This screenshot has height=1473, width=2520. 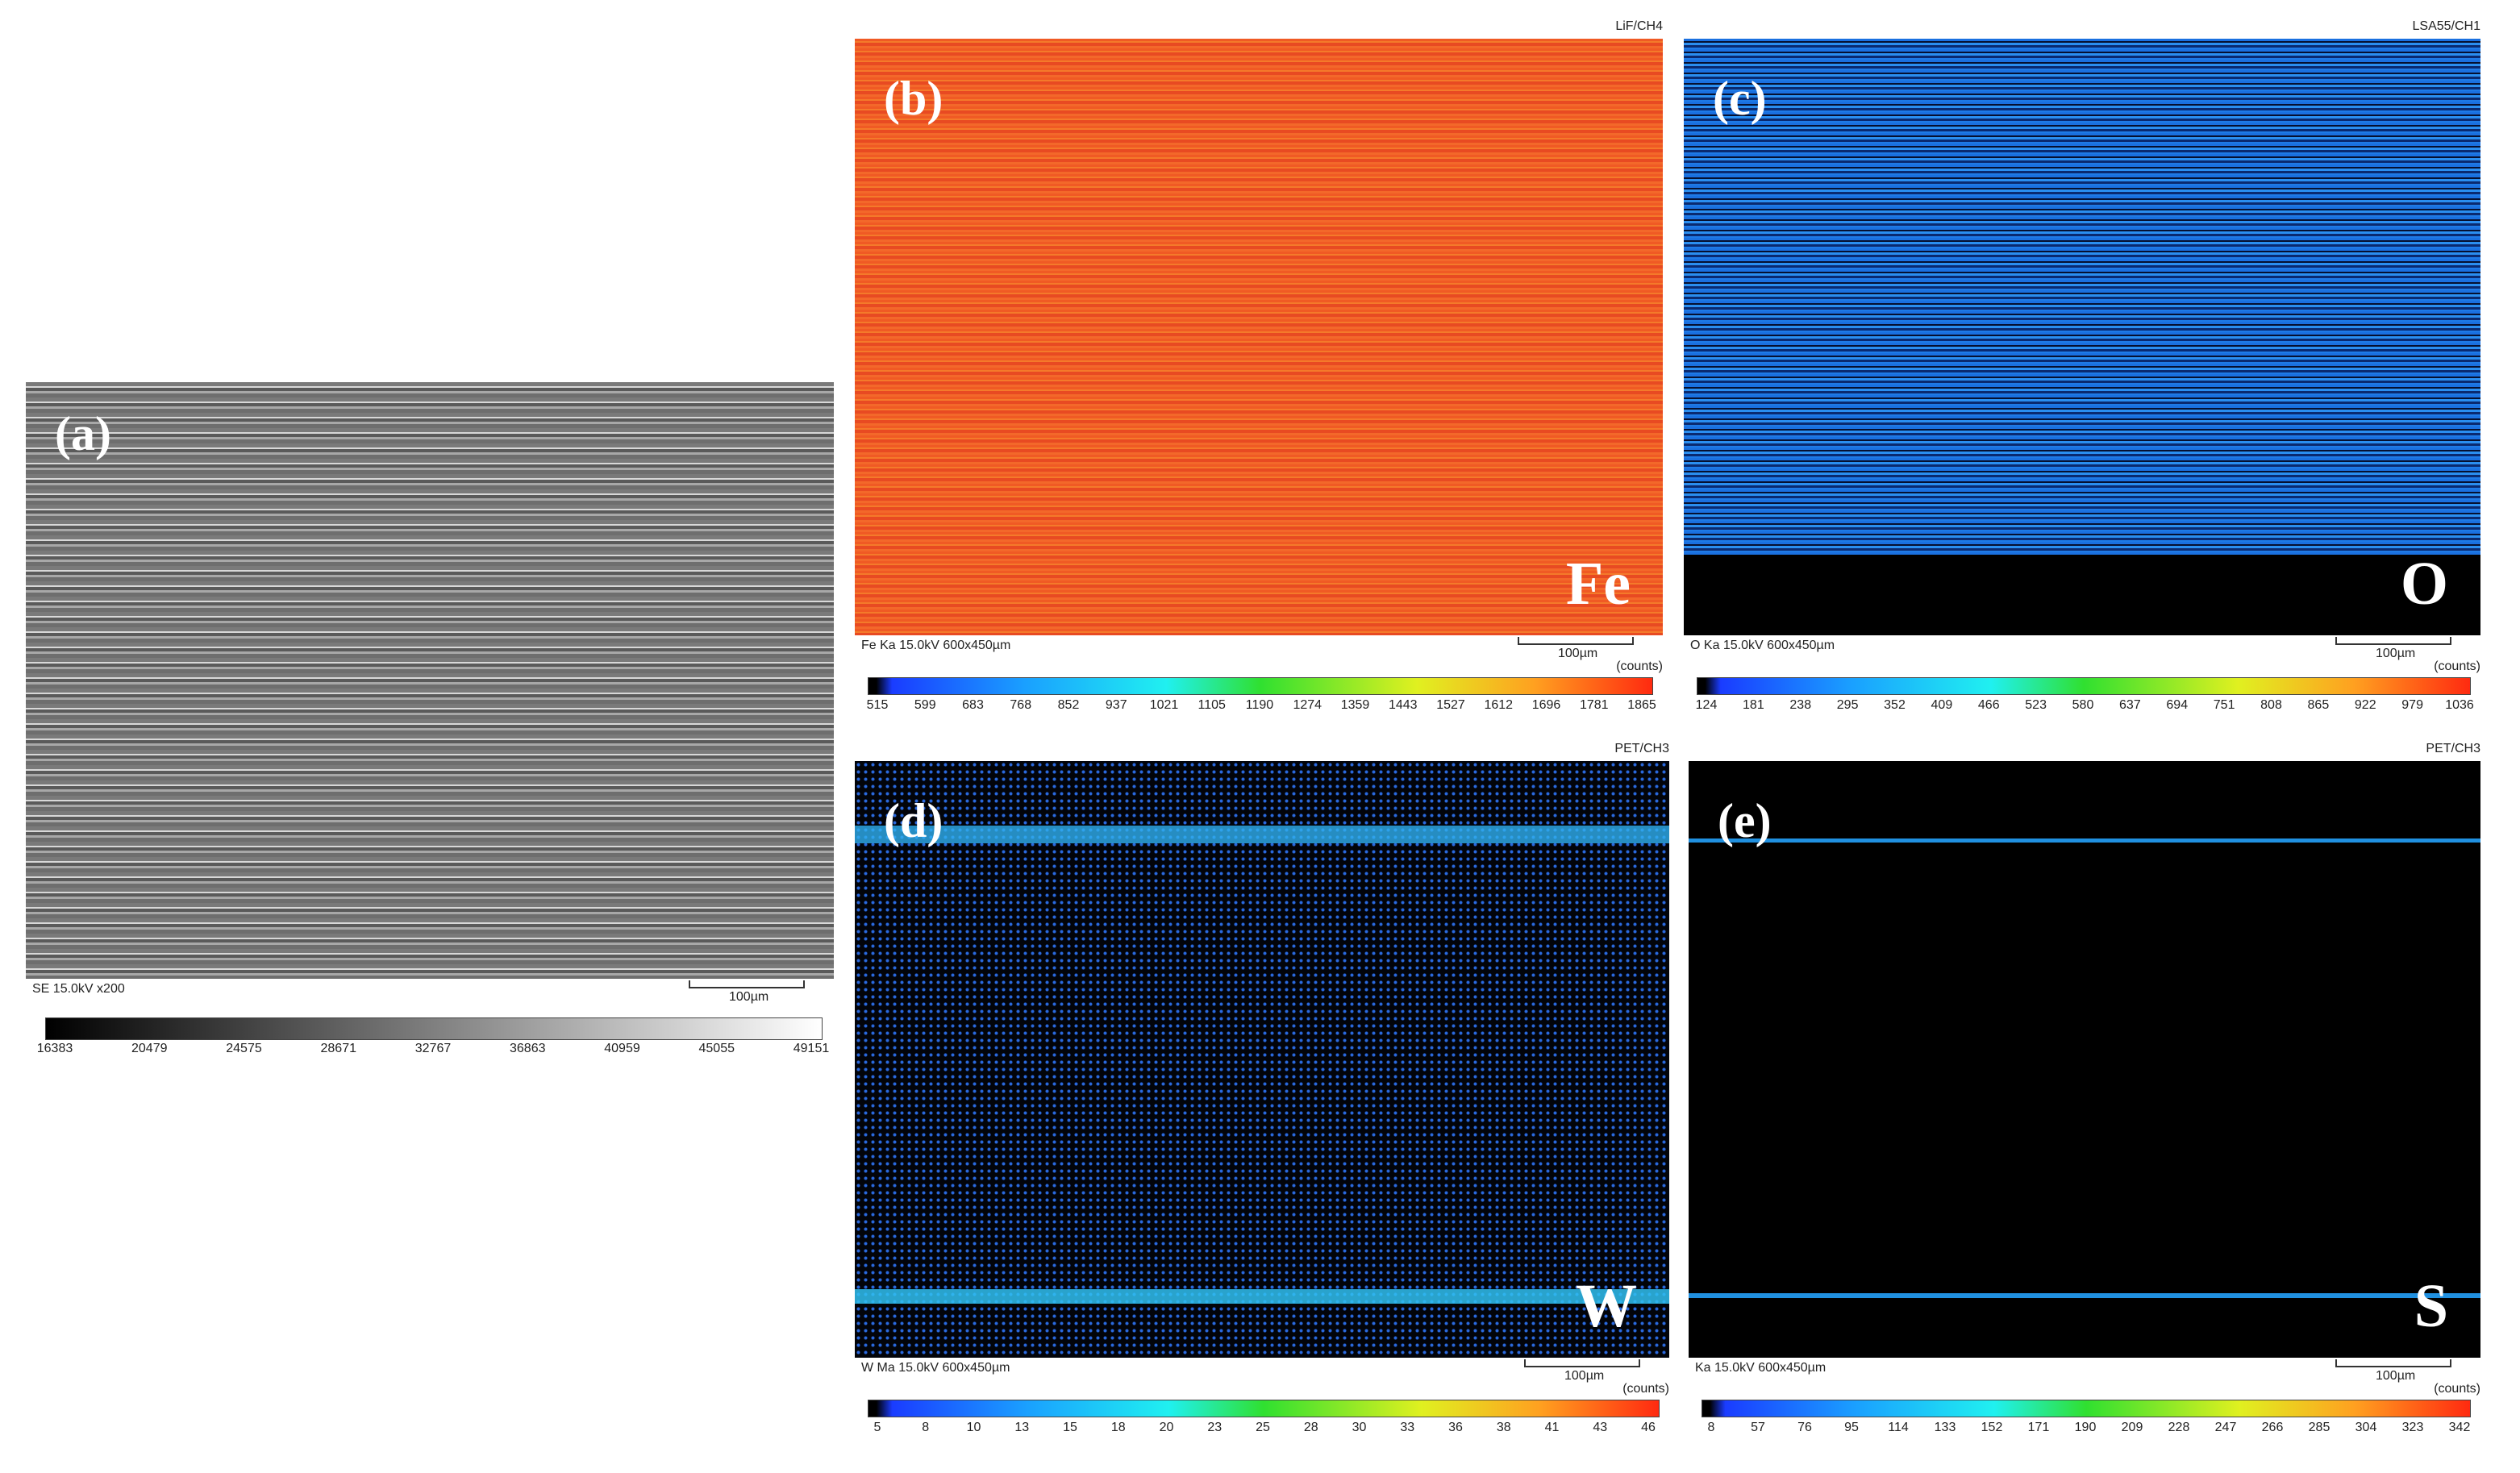 What do you see at coordinates (2272, 1427) in the screenshot?
I see `colorbar-tick-label: 266` at bounding box center [2272, 1427].